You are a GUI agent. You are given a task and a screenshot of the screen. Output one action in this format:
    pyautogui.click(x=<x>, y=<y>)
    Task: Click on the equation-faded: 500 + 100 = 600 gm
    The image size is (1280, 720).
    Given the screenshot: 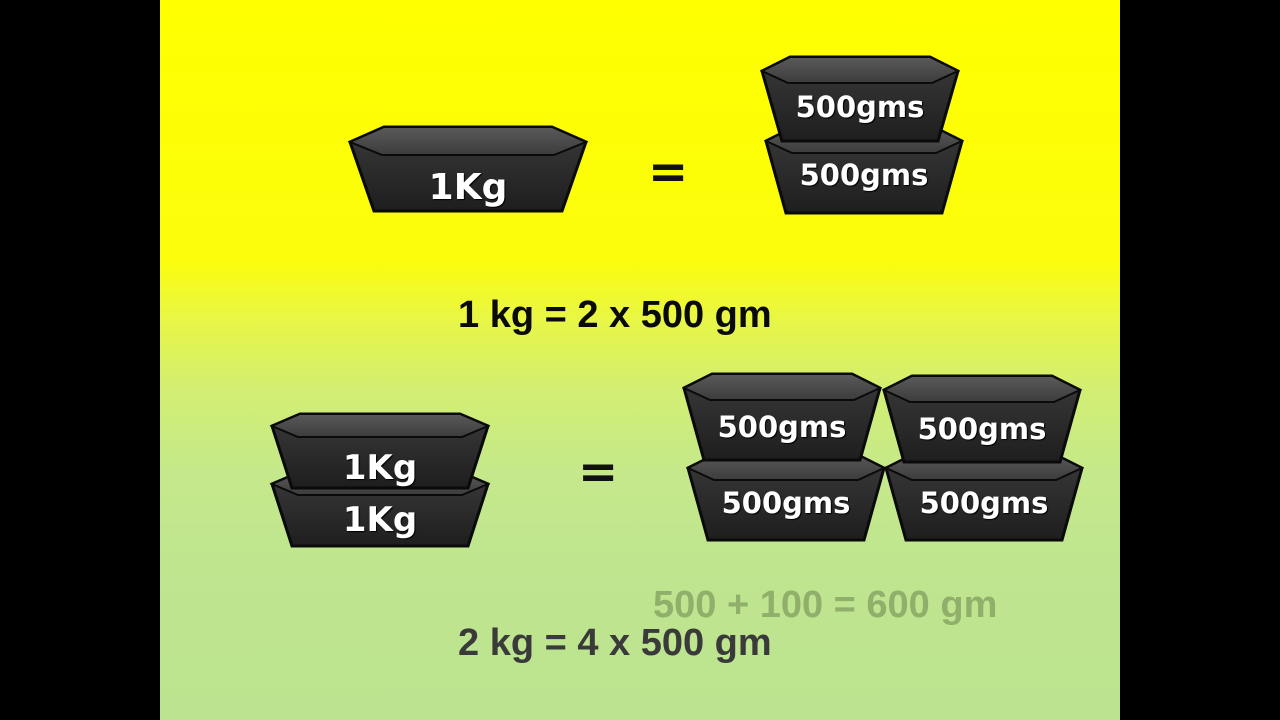 What is the action you would take?
    pyautogui.click(x=825, y=605)
    